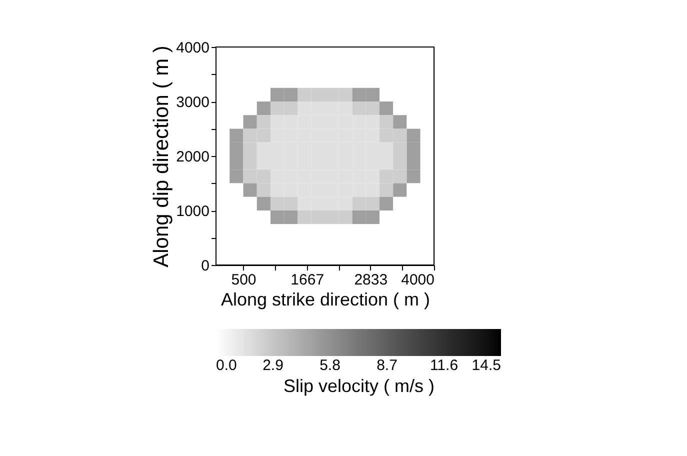  I want to click on x-tick-label: 1667, so click(307, 280).